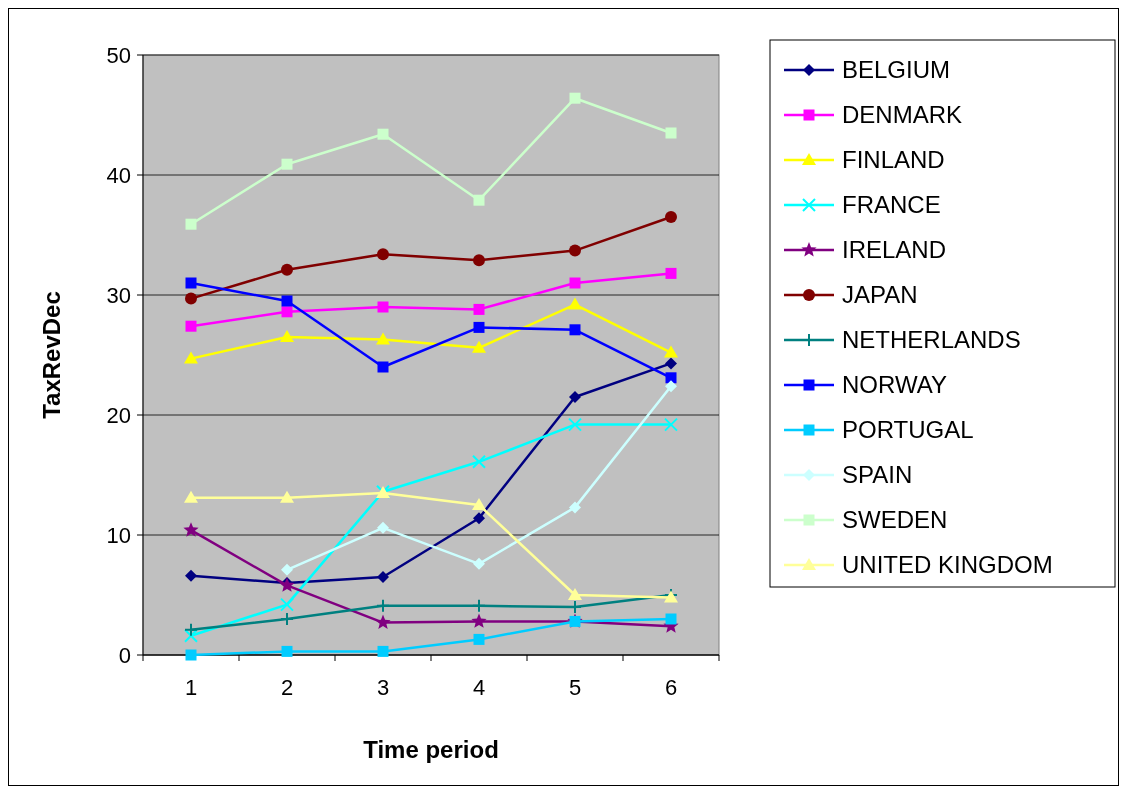 Image resolution: width=1127 pixels, height=794 pixels. What do you see at coordinates (893, 160) in the screenshot?
I see `legend-label: FINLAND` at bounding box center [893, 160].